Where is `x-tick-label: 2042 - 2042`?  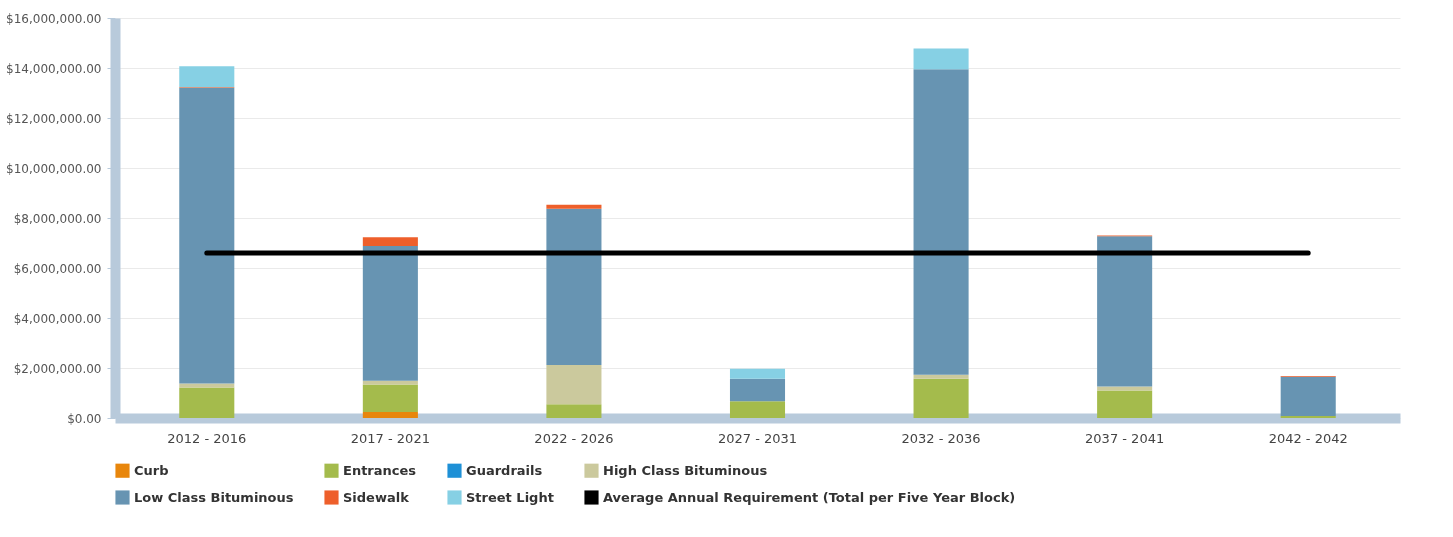 x-tick-label: 2042 - 2042 is located at coordinates (1308, 438).